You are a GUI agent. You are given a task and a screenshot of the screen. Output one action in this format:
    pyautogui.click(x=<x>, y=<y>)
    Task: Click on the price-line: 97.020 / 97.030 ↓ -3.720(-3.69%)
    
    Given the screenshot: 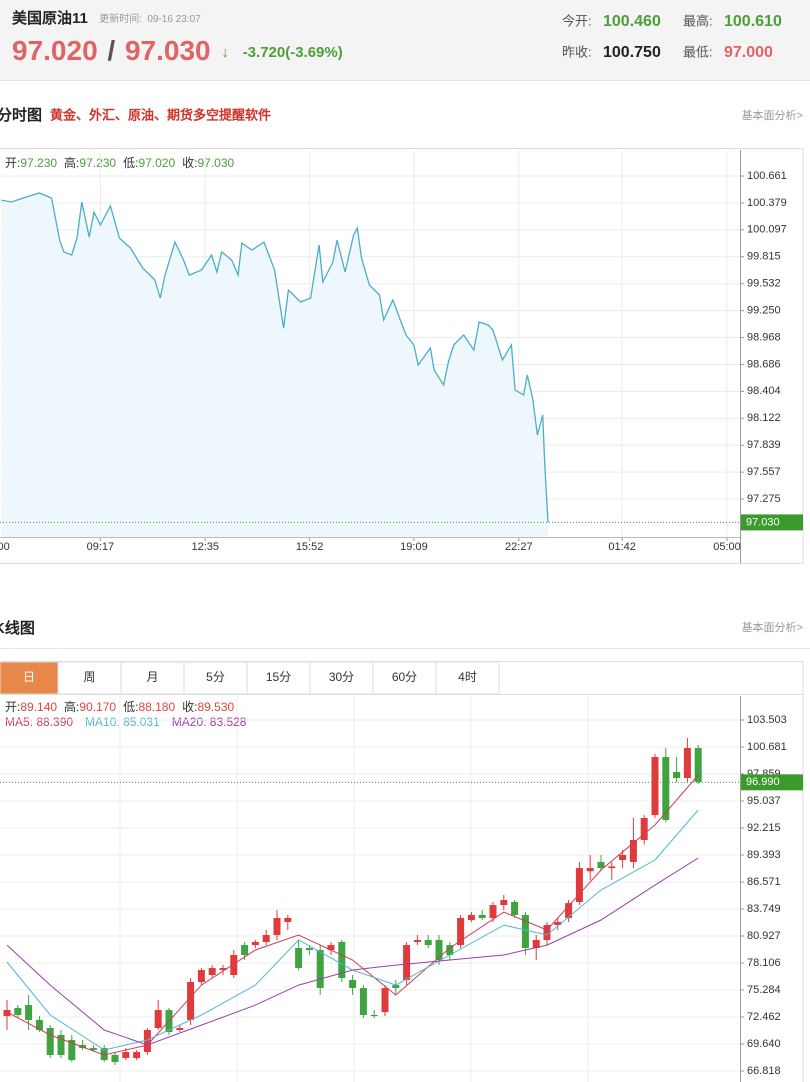 What is the action you would take?
    pyautogui.click(x=177, y=50)
    